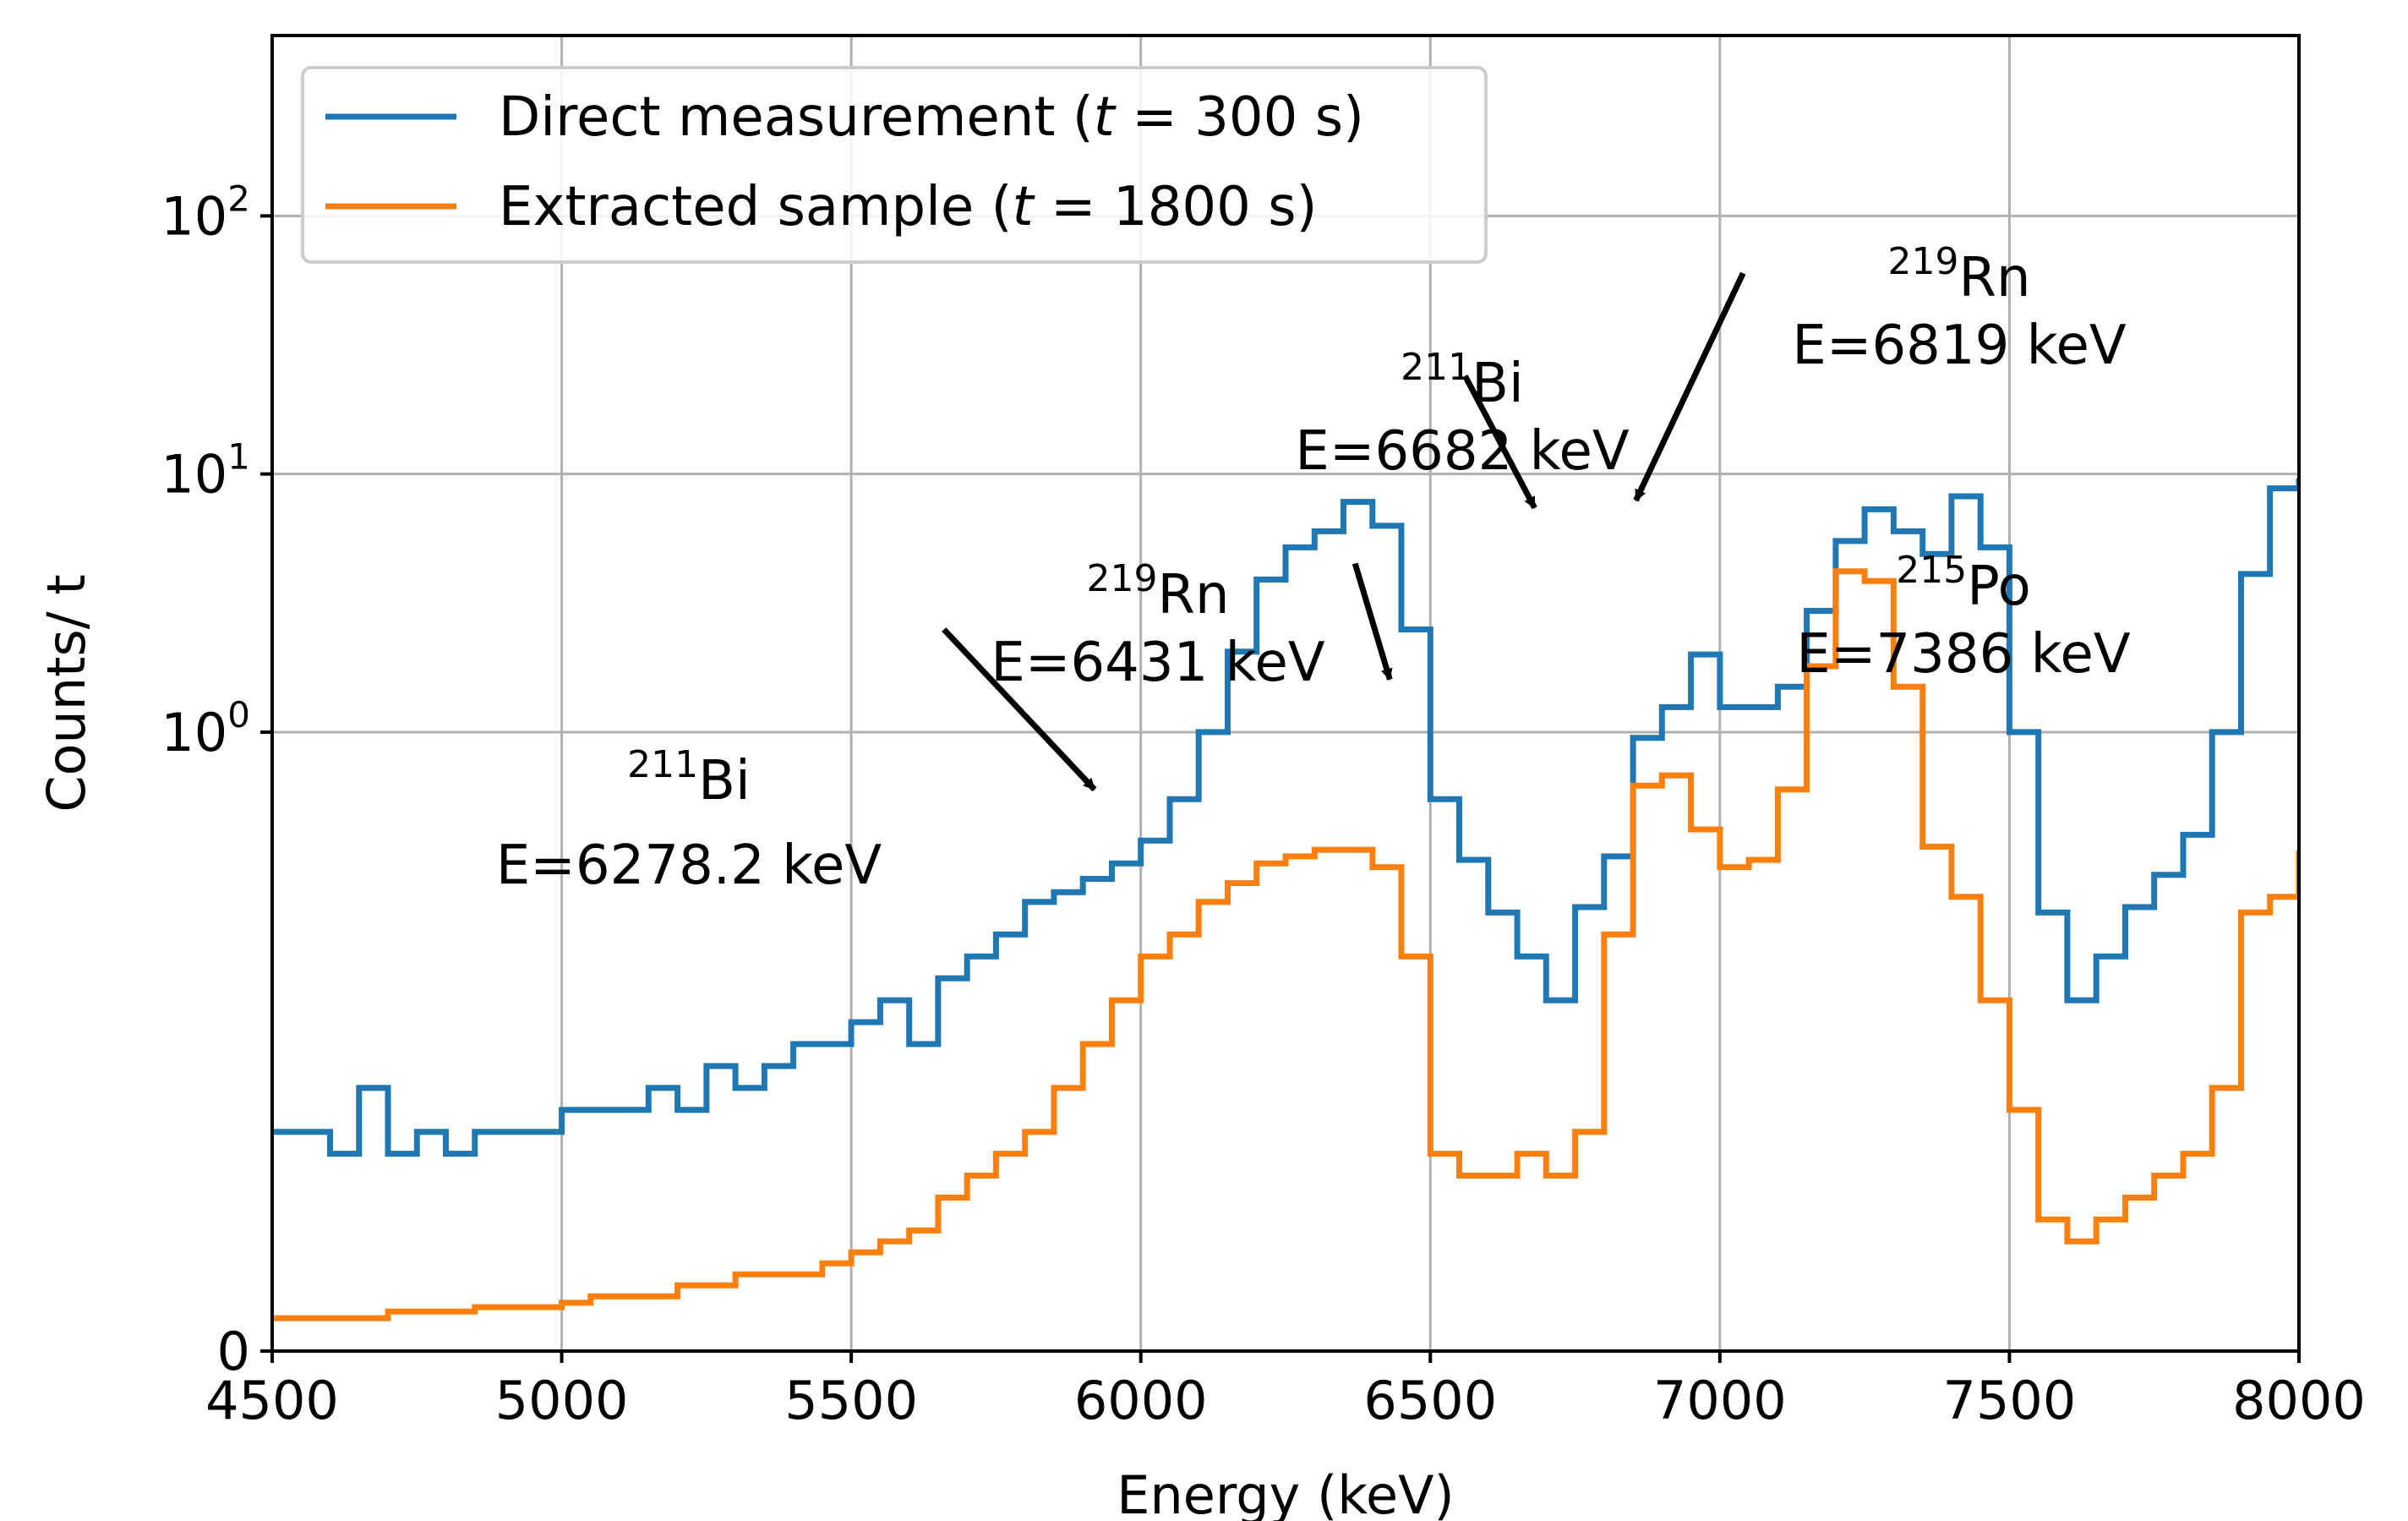 Image resolution: width=2408 pixels, height=1521 pixels. I want to click on x-axis-label: Energy (keV), so click(1285, 1492).